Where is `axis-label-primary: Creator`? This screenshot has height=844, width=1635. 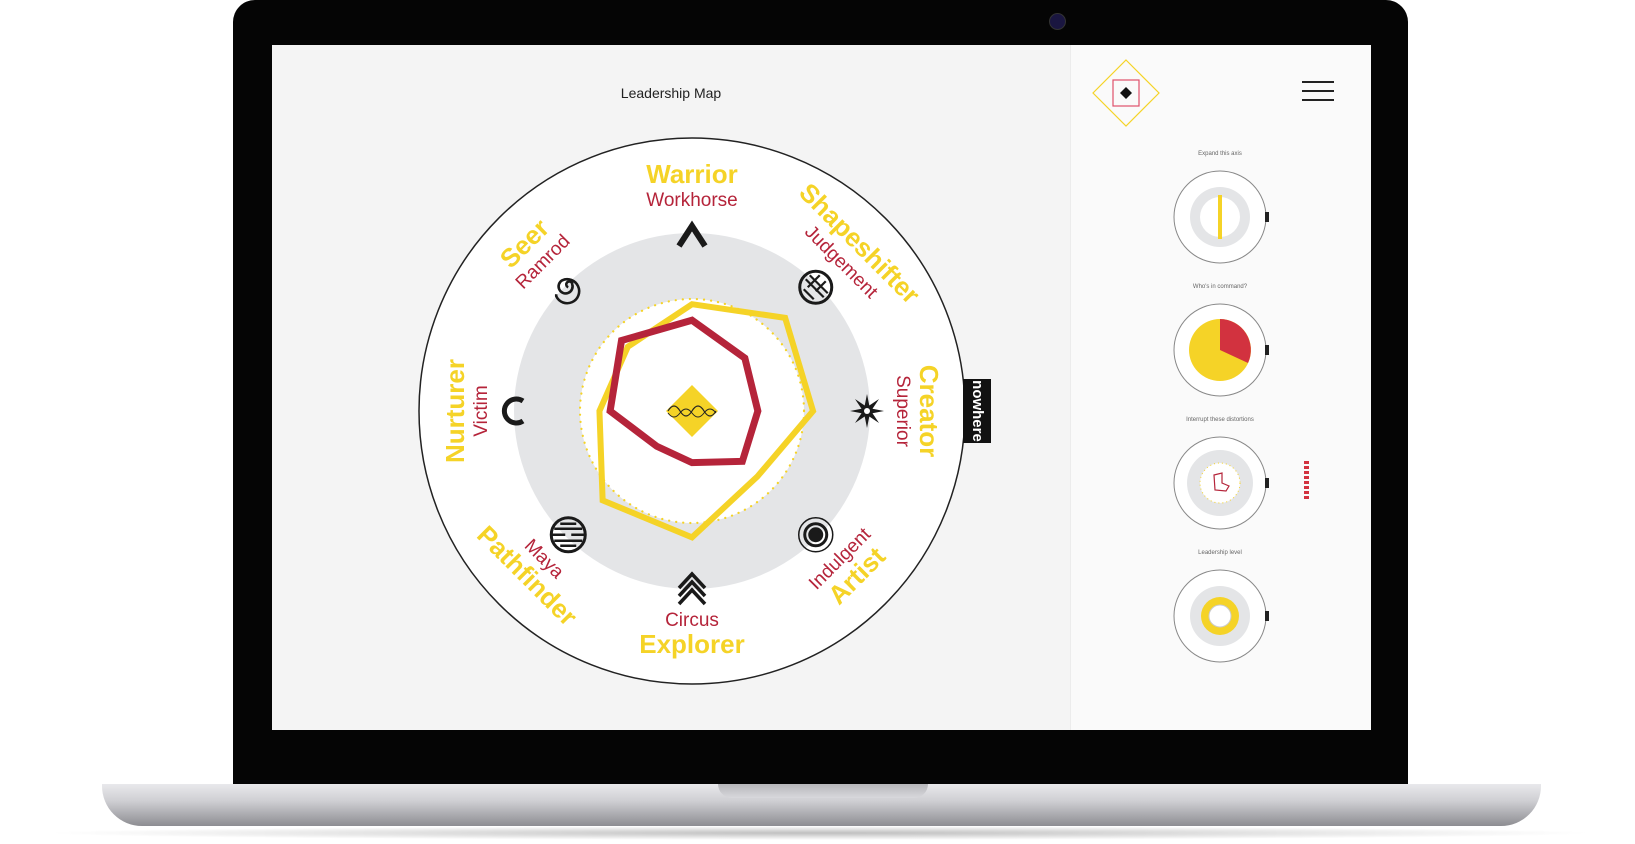
axis-label-primary: Creator is located at coordinates (929, 411).